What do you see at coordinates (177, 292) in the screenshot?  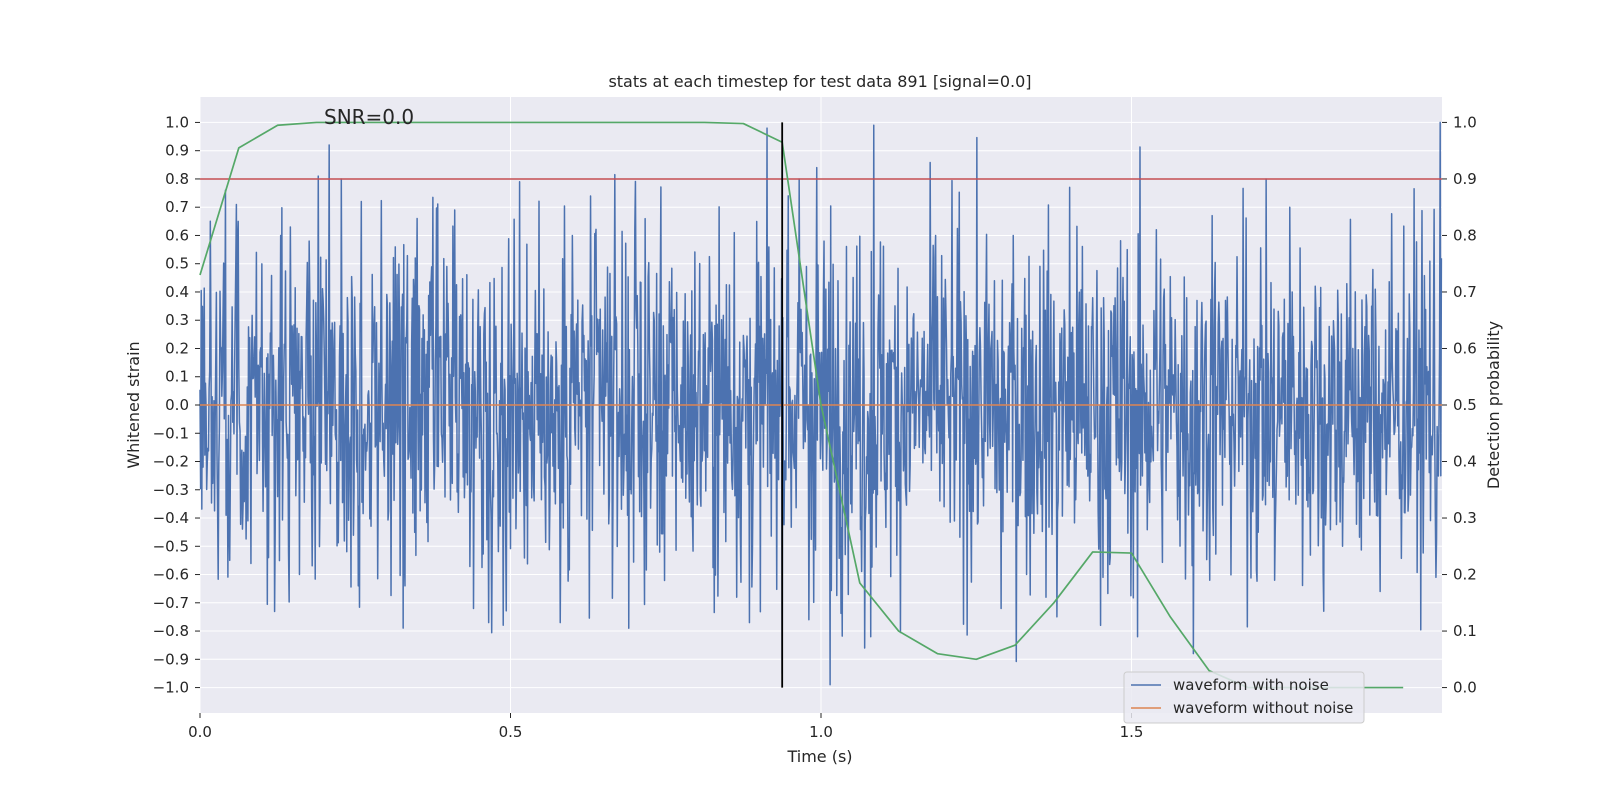 I see `y-left-tick-label: 0.4` at bounding box center [177, 292].